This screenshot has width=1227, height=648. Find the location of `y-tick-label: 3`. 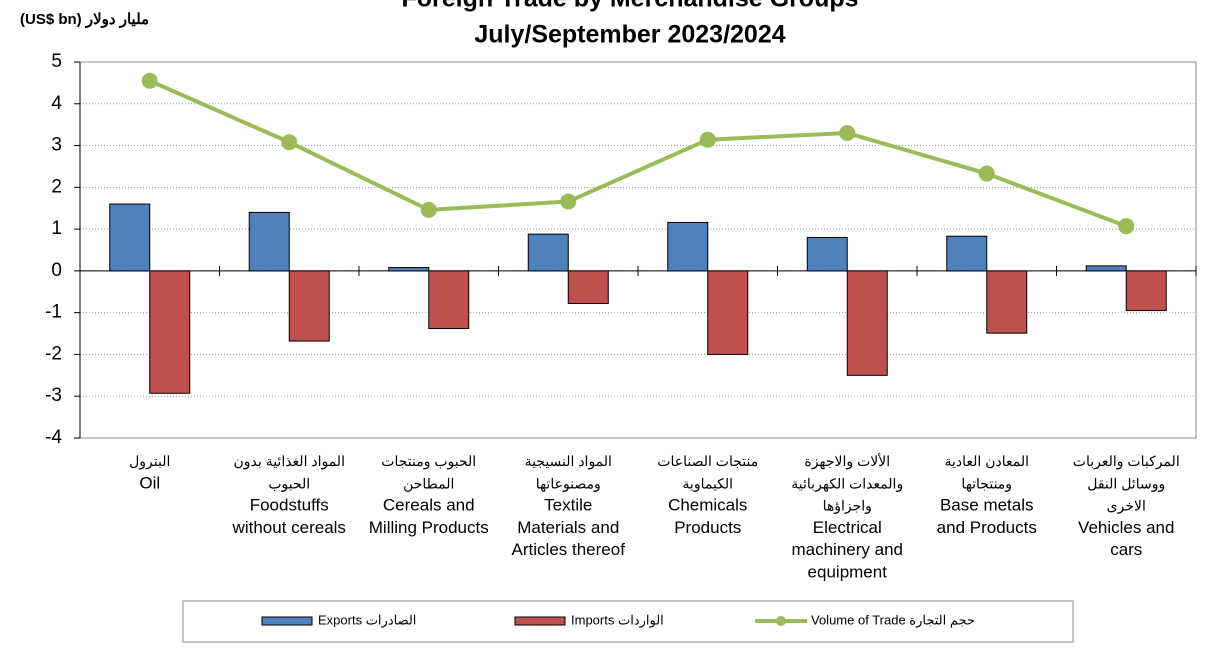

y-tick-label: 3 is located at coordinates (56, 145).